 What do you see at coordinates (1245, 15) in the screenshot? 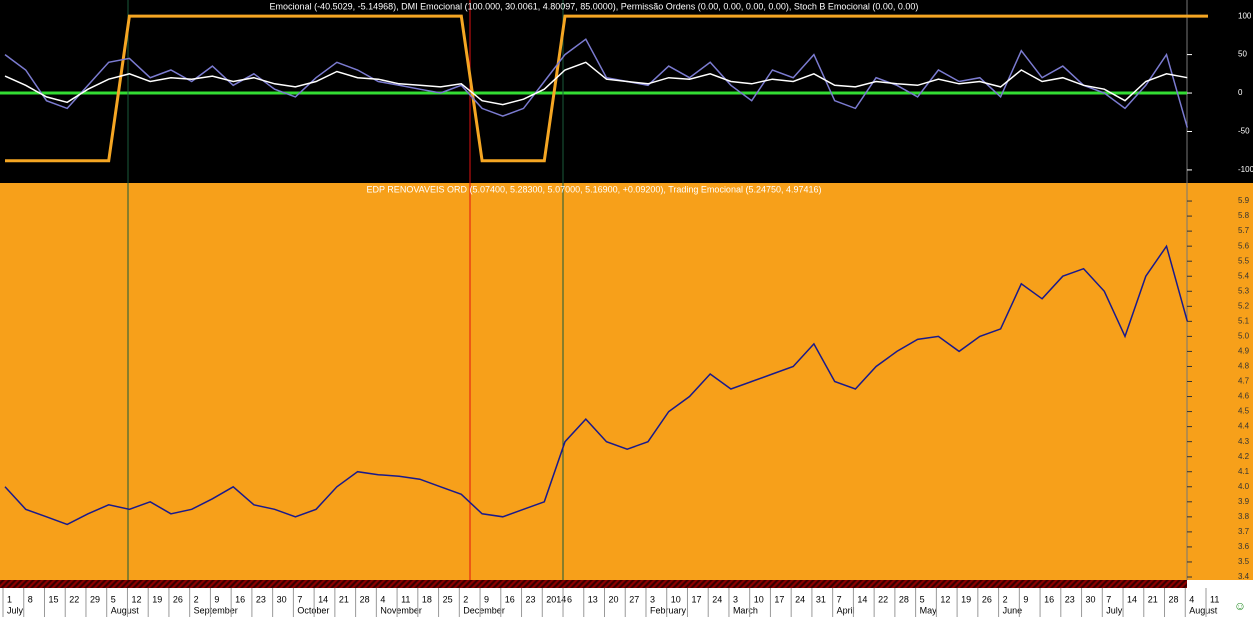
I see `y-tick-label: 100` at bounding box center [1245, 15].